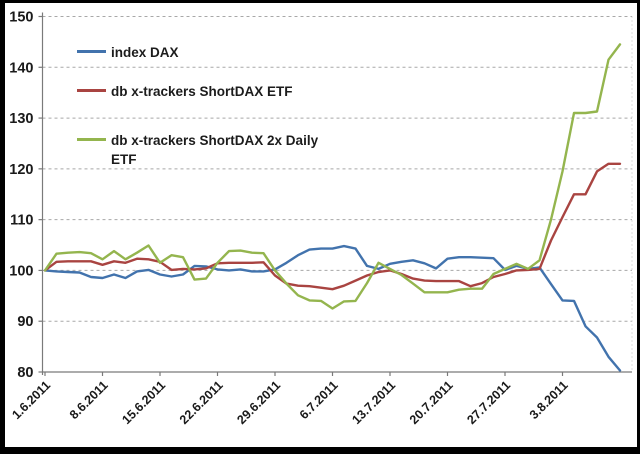 The height and width of the screenshot is (454, 640). What do you see at coordinates (91, 139) in the screenshot?
I see `legend-swatch-green-line` at bounding box center [91, 139].